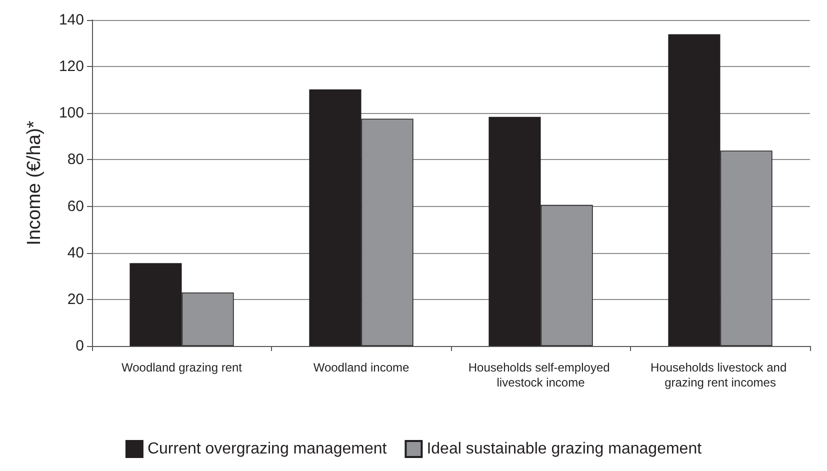 The image size is (827, 471). I want to click on x-tick-label: Households self-employed livestock income, so click(541, 375).